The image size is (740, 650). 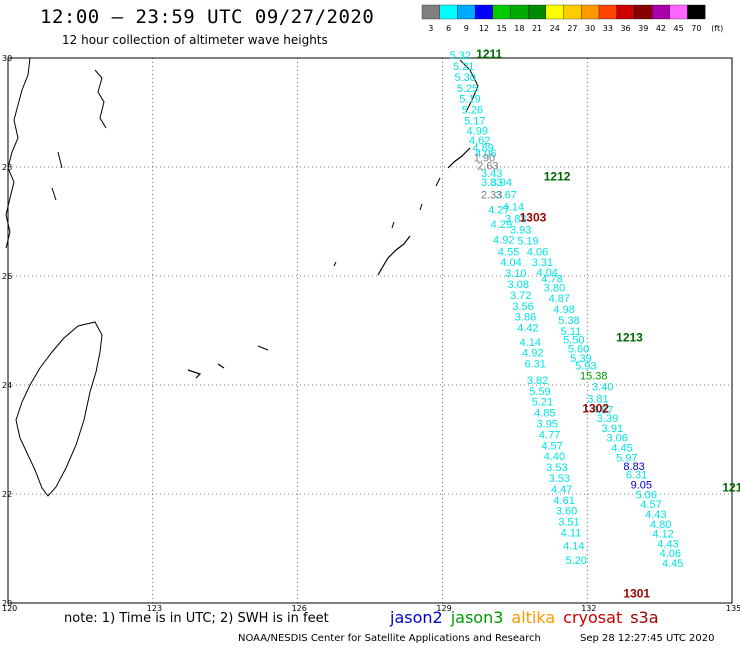 I want to click on swh-measurement: 3.91, so click(x=612, y=429).